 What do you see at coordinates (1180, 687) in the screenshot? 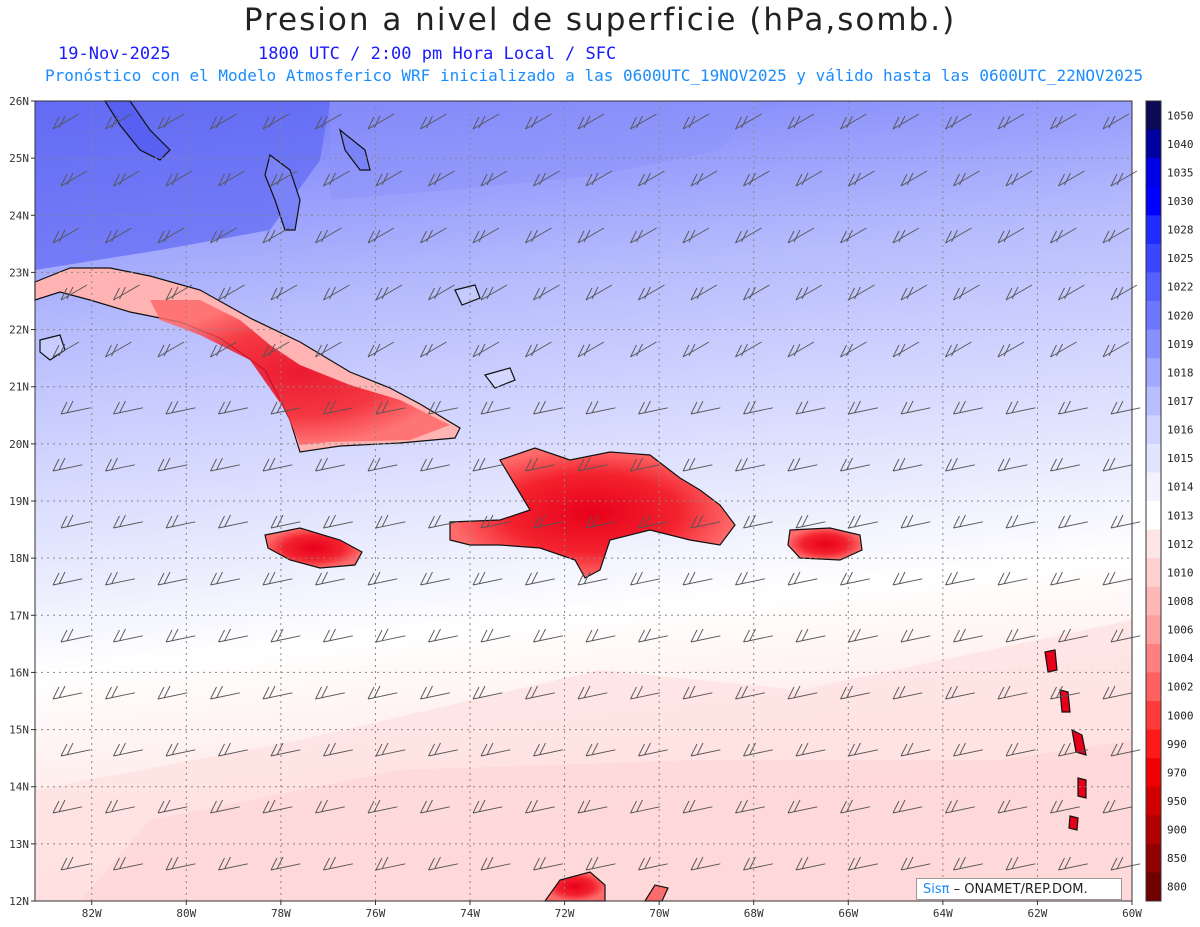
I see `colorbar-label: 1002` at bounding box center [1180, 687].